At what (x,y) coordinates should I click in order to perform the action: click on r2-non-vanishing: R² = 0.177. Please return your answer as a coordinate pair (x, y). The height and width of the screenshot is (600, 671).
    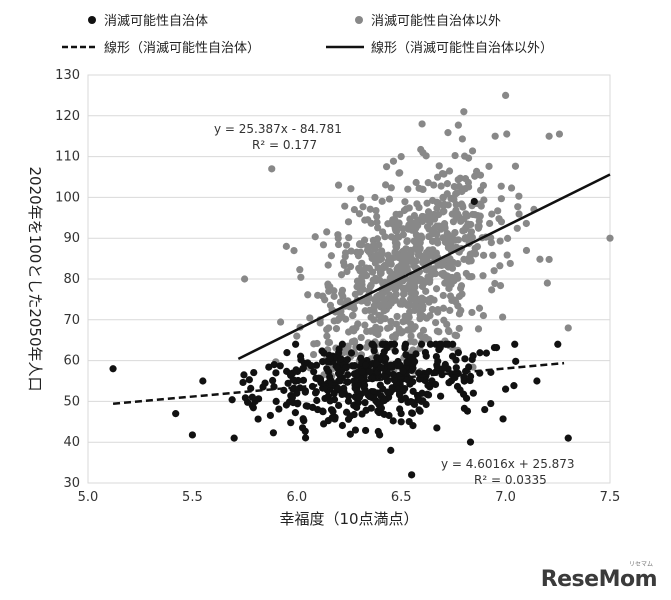
    Looking at the image, I should click on (284, 145).